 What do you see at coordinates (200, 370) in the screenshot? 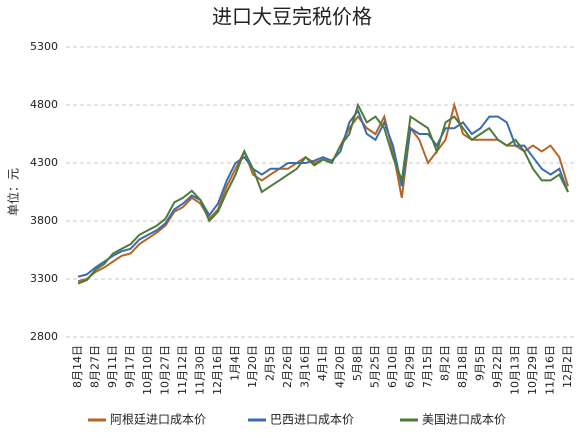
I see `x-tick-label: 11月30日` at bounding box center [200, 370].